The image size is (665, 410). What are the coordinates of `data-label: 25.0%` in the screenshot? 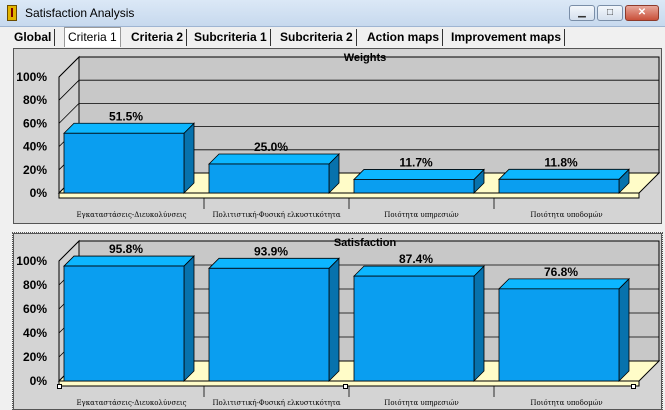 It's located at (271, 147).